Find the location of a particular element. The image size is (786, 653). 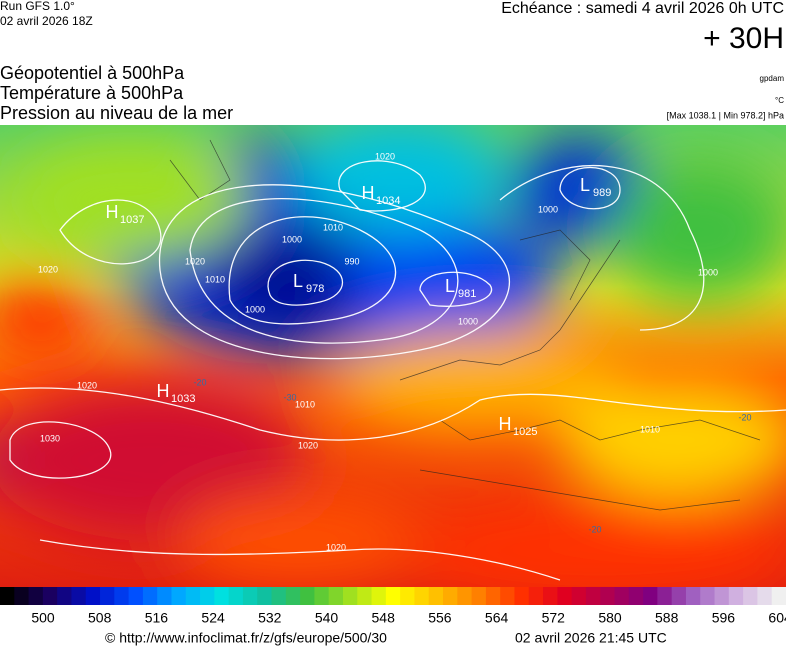

run: Run GFS 1.0° is located at coordinates (37, 6).